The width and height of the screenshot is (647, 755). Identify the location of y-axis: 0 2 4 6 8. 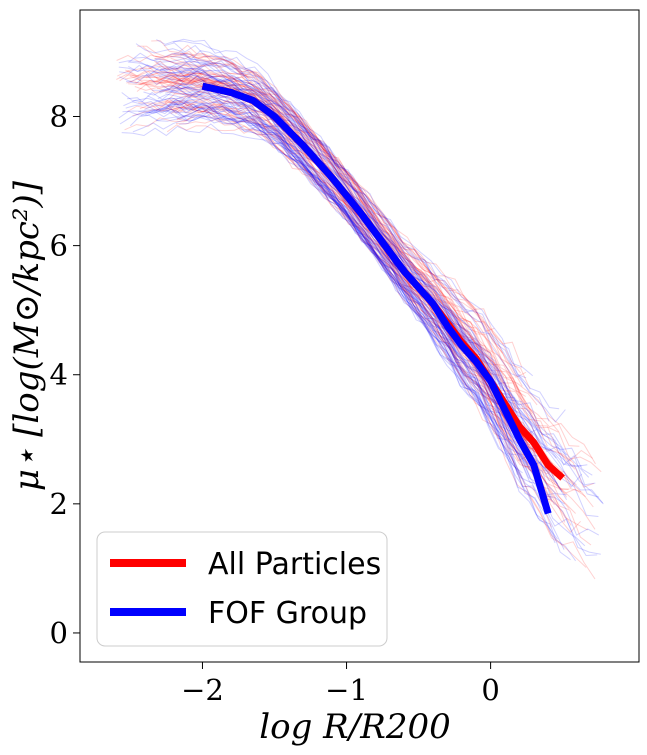
(65, 375).